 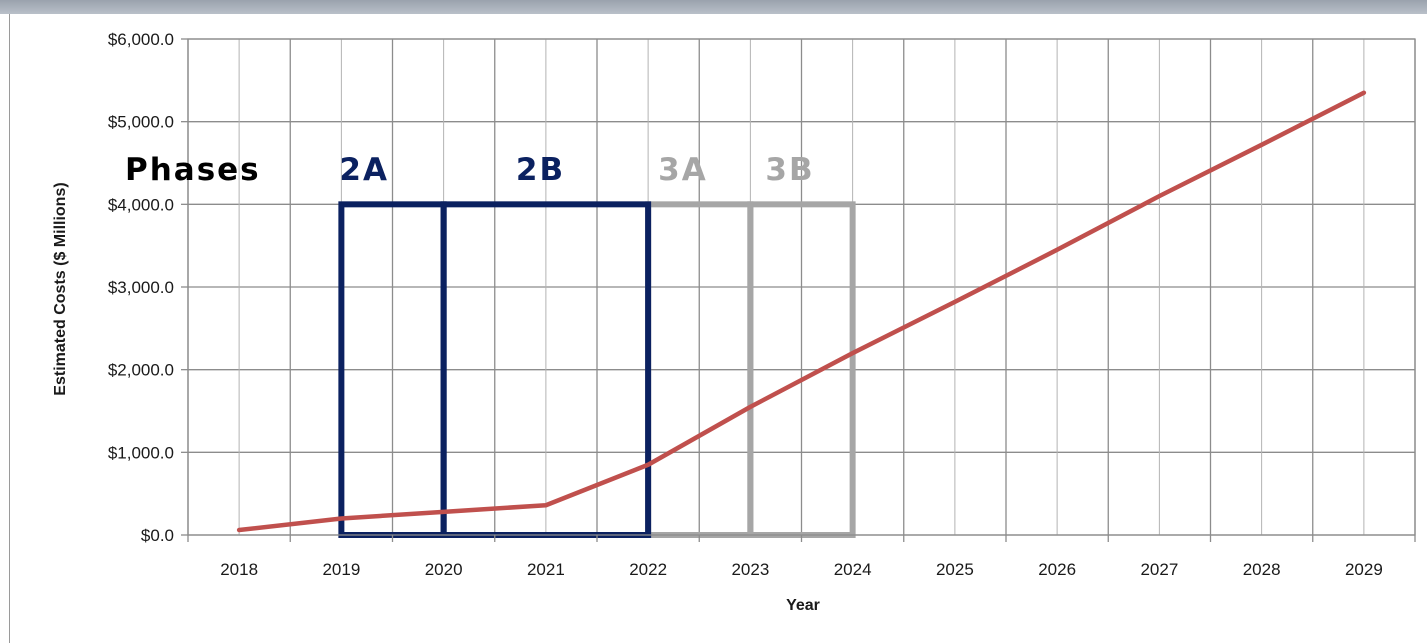 What do you see at coordinates (141, 287) in the screenshot?
I see `y-tick-label: $3,000.0` at bounding box center [141, 287].